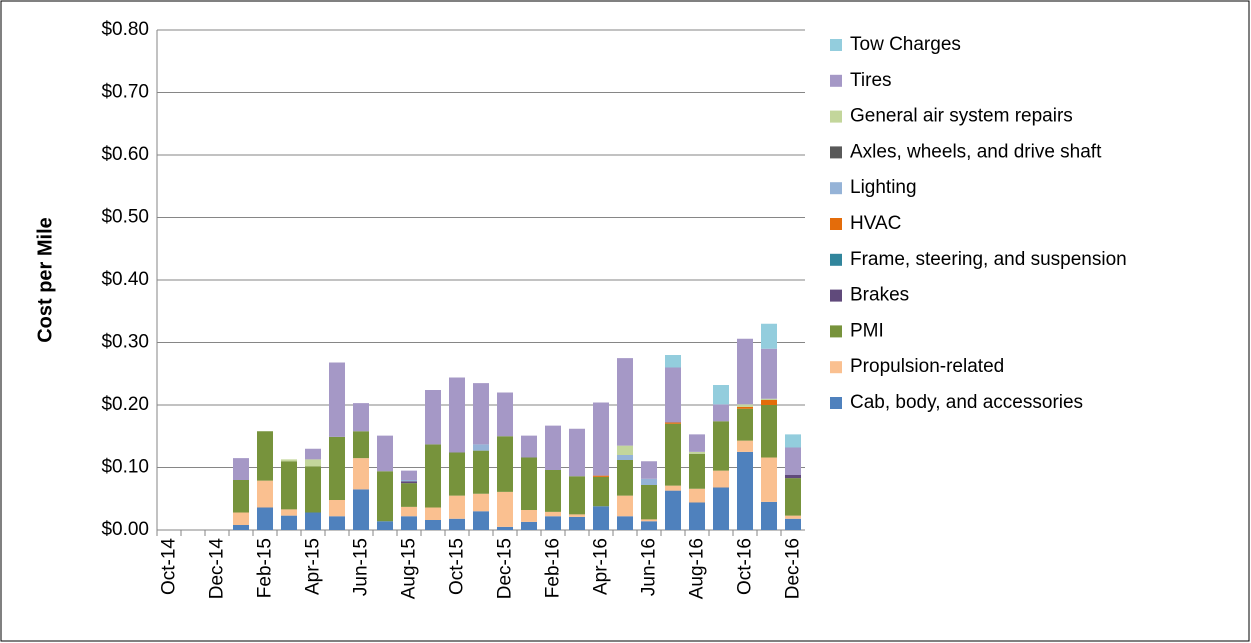 Image resolution: width=1251 pixels, height=643 pixels. Describe the element at coordinates (988, 259) in the screenshot. I see `legend-label: Frame, steering, and suspension` at that location.